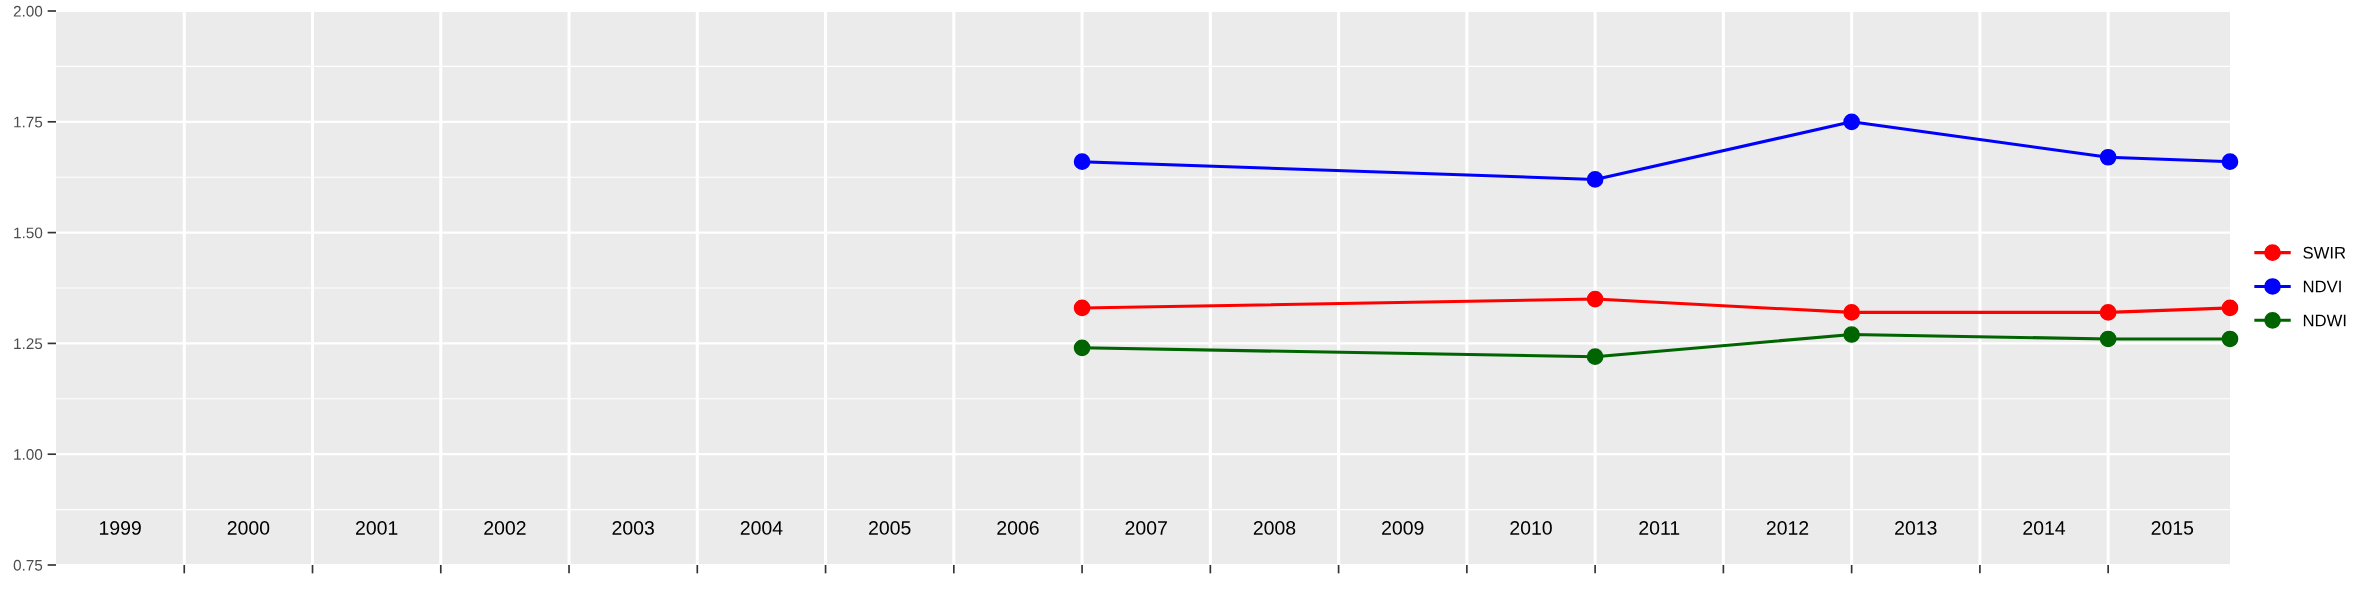 This screenshot has height=593, width=2378. Describe the element at coordinates (377, 528) in the screenshot. I see `x-tick-label: 2001` at that location.